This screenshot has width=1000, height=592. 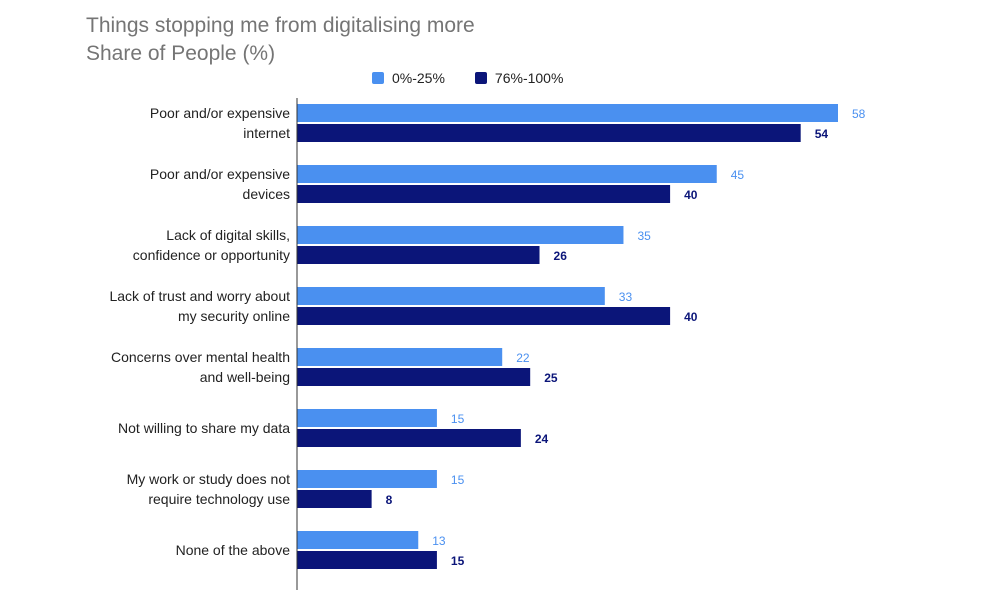 What do you see at coordinates (859, 114) in the screenshot?
I see `data-label-1-1: 58` at bounding box center [859, 114].